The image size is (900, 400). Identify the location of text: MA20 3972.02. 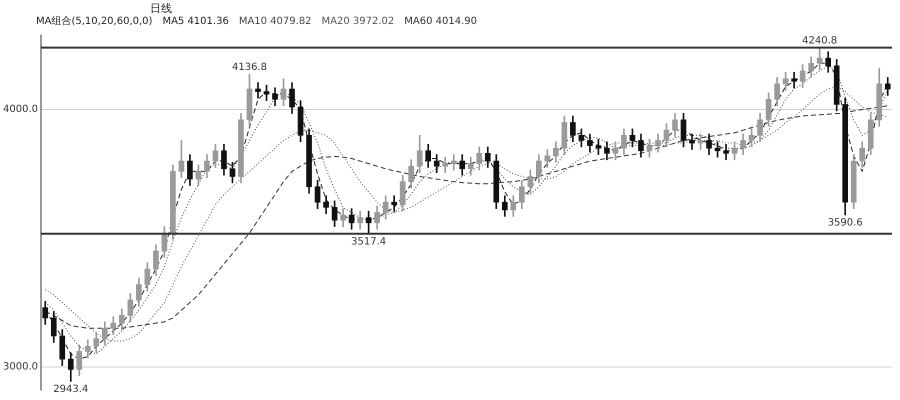
(358, 21).